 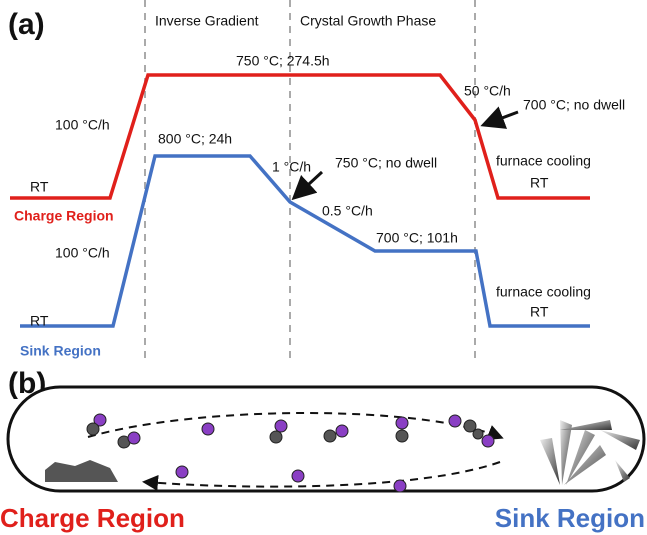 I want to click on panel-label: (a), so click(x=26, y=24).